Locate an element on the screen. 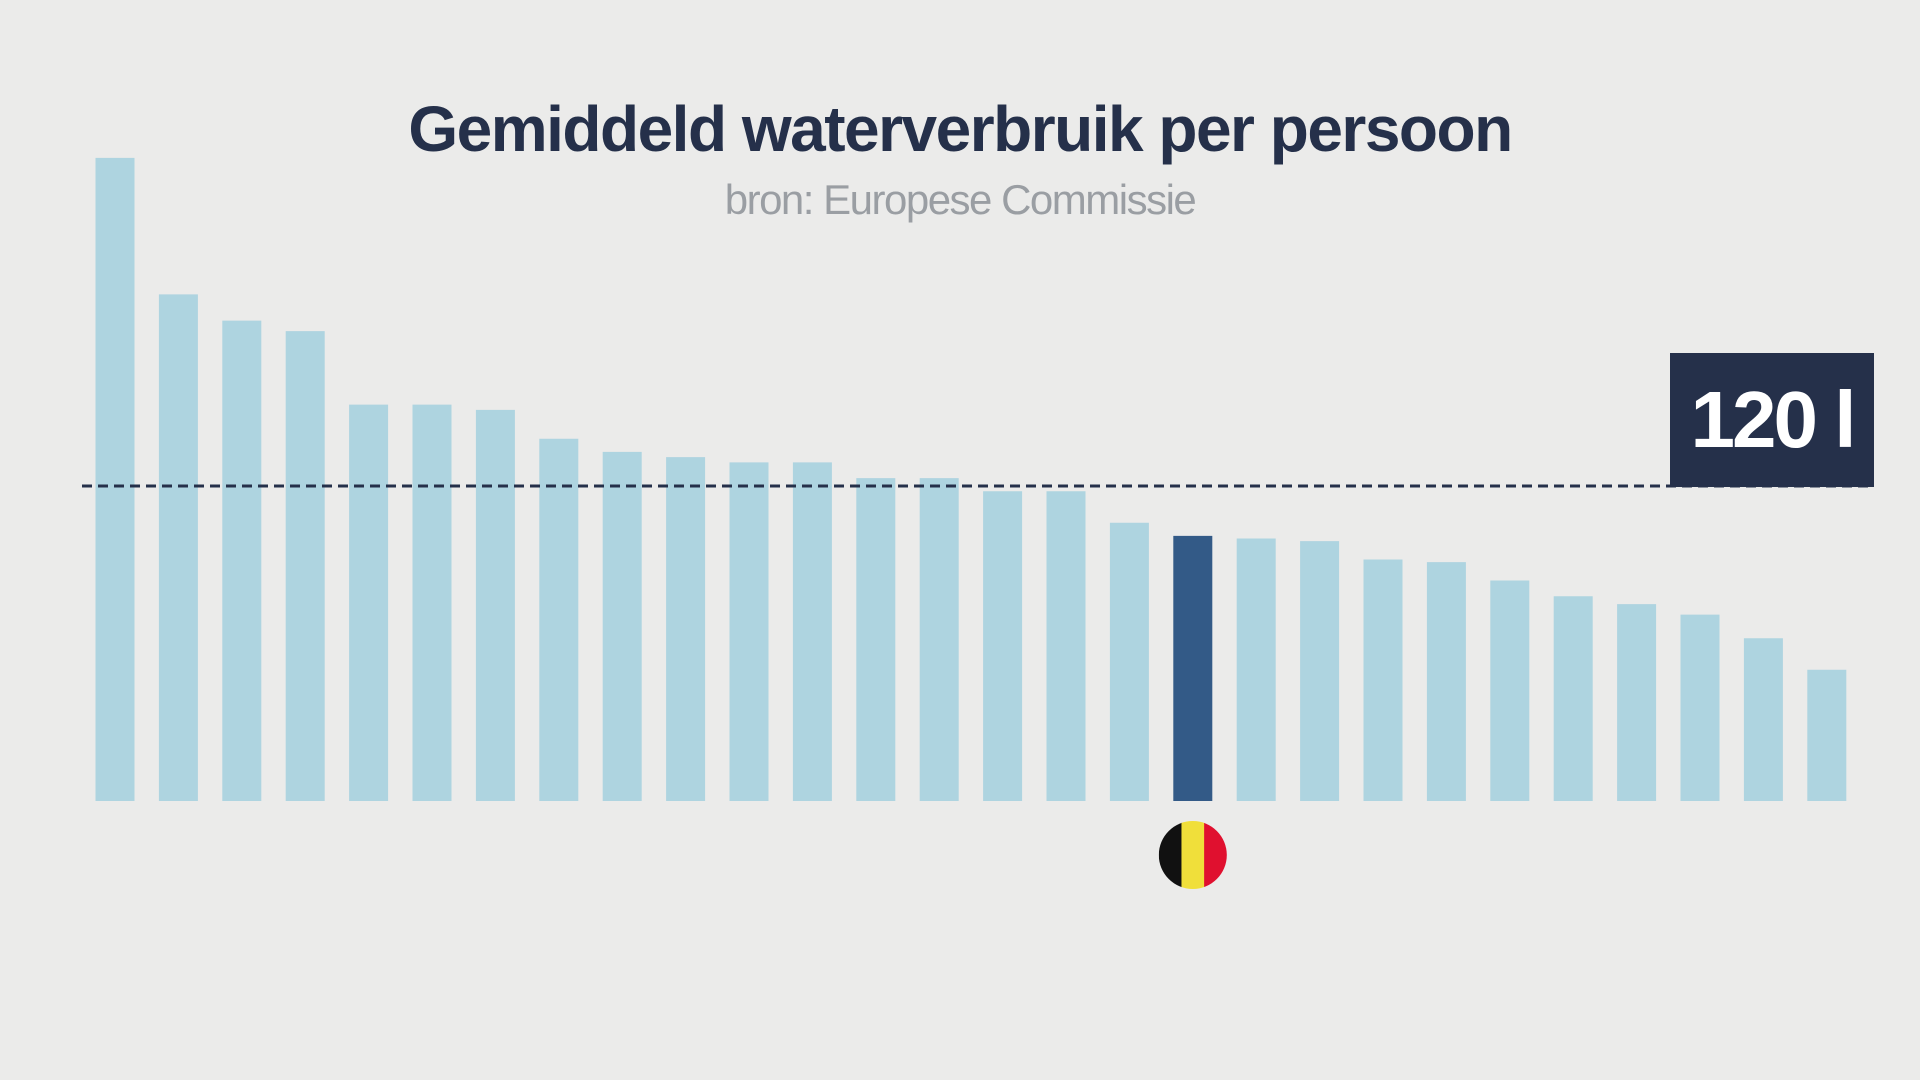  reference-label: 120 l is located at coordinates (1772, 420).